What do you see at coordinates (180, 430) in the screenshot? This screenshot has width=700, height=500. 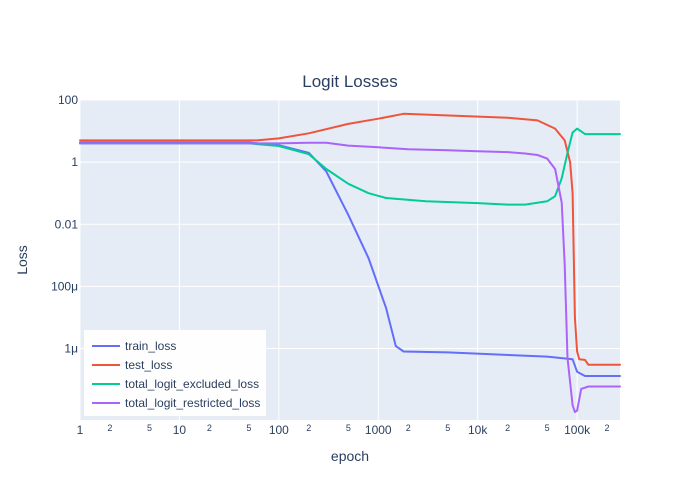 I see `x-tick-label: 10` at bounding box center [180, 430].